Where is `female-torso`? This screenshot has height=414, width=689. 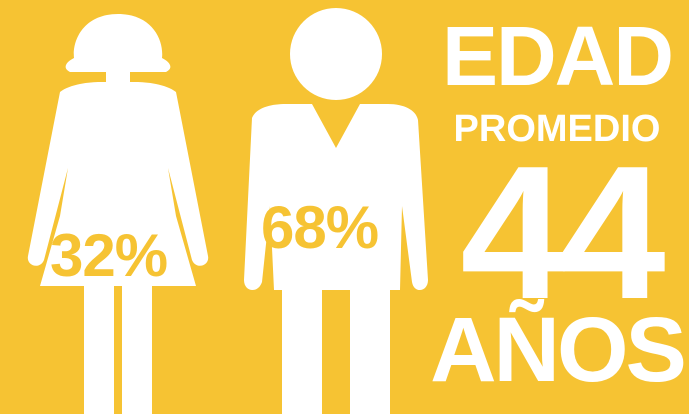
female-torso is located at coordinates (118, 184).